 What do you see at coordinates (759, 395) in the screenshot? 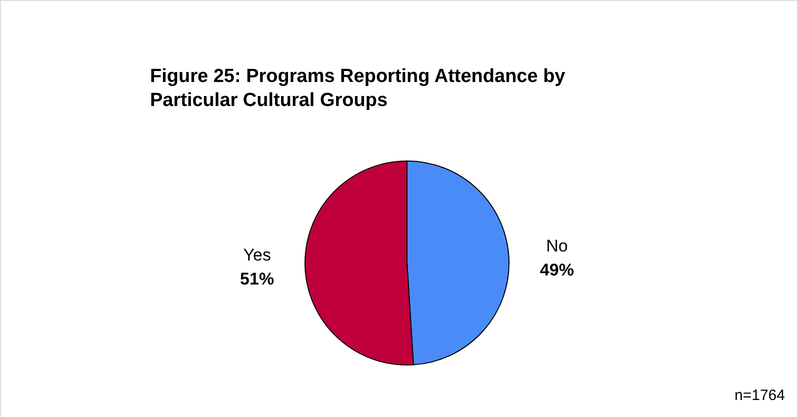
I see `text: n=1764` at bounding box center [759, 395].